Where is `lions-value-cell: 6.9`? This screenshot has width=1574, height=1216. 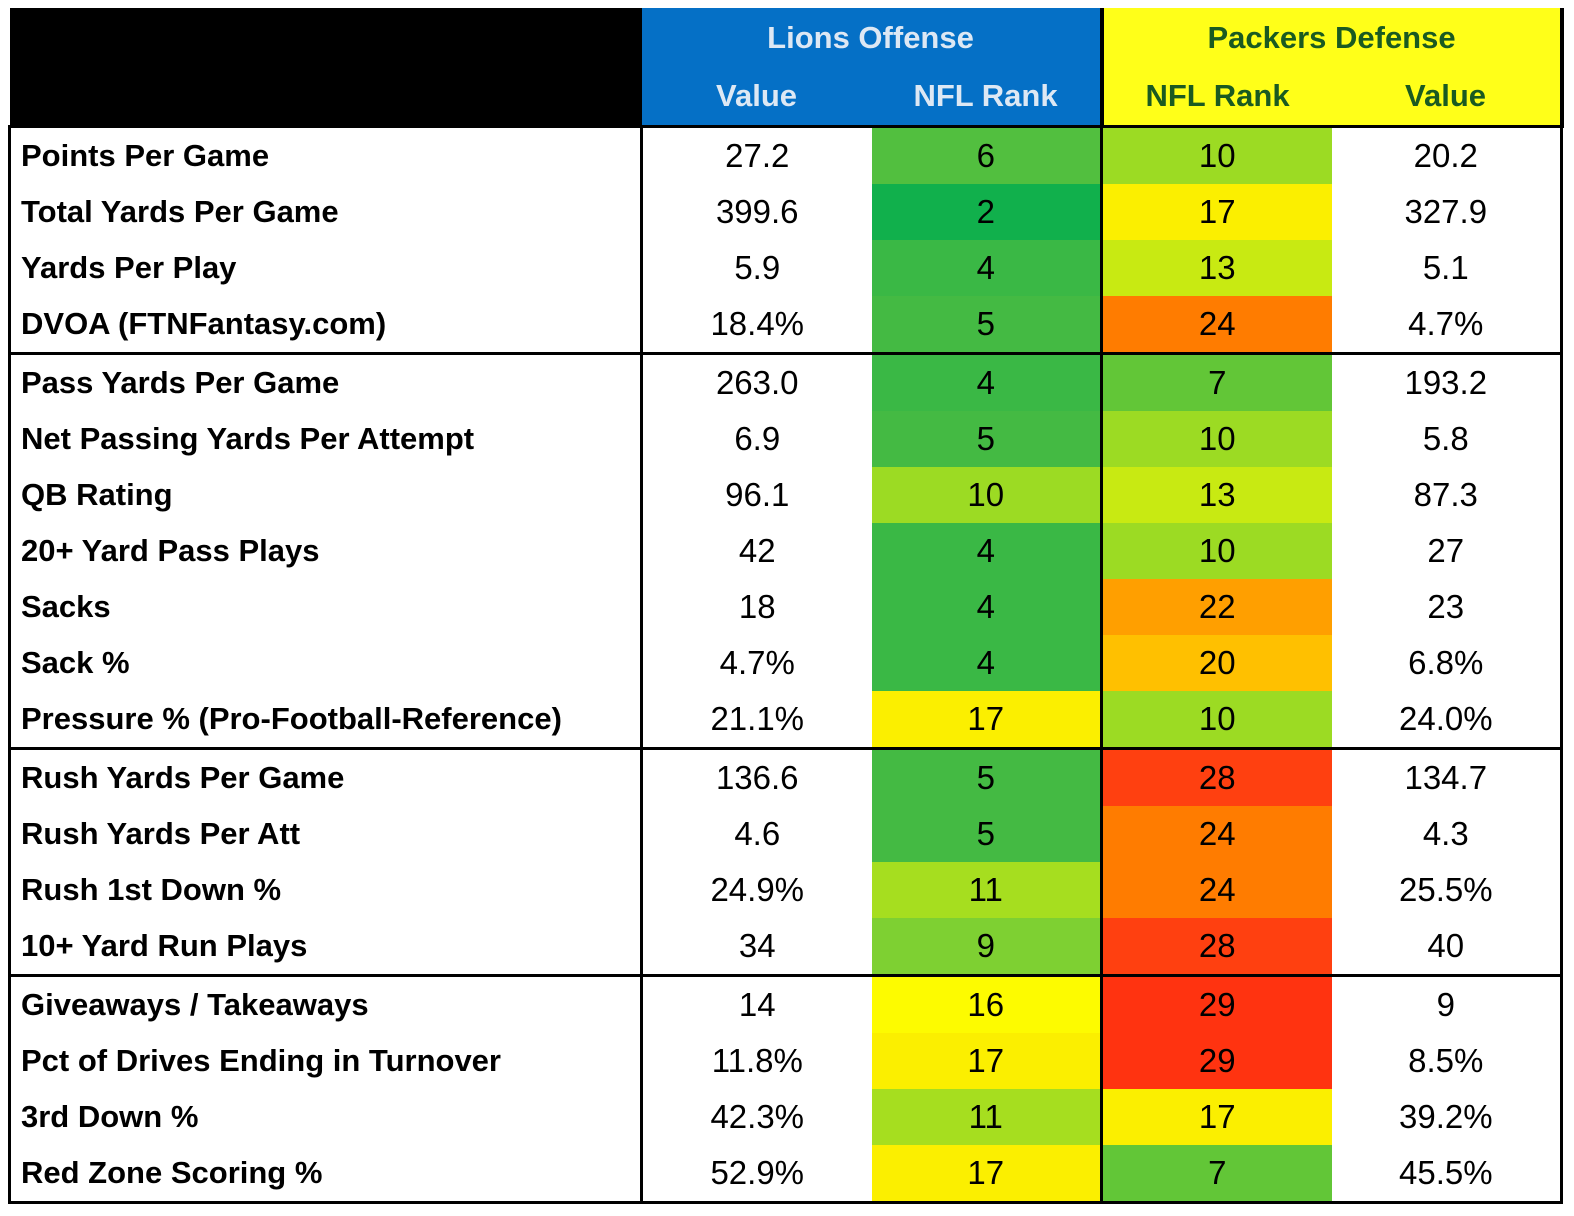 lions-value-cell: 6.9 is located at coordinates (757, 438).